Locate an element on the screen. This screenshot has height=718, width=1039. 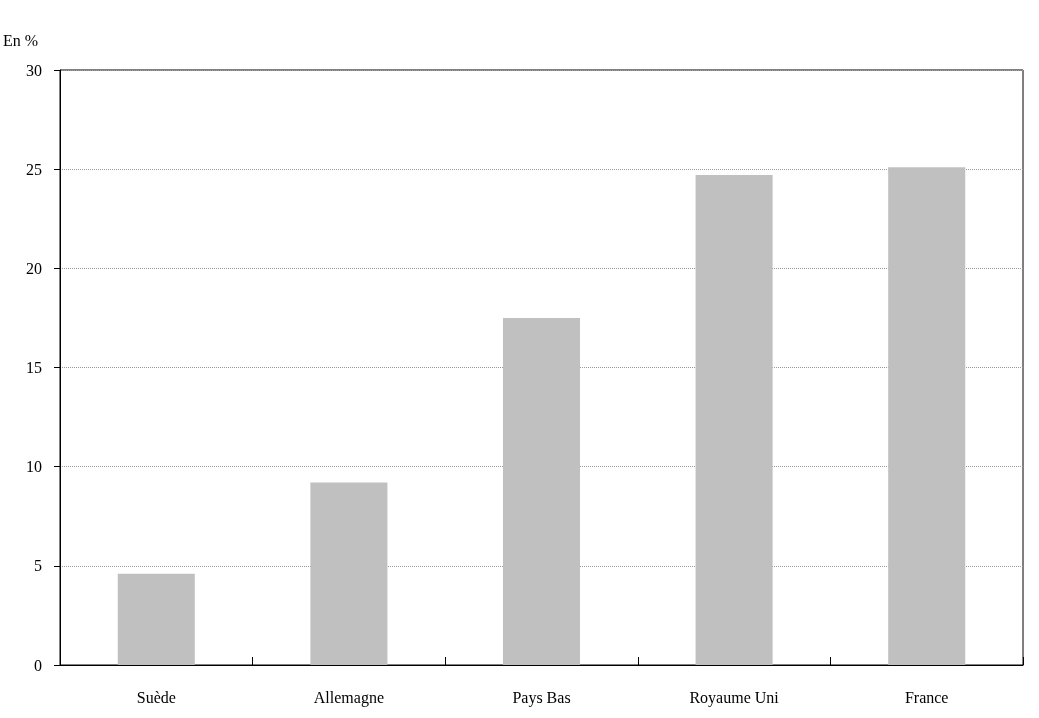
y-tick-label: 0 is located at coordinates (38, 665).